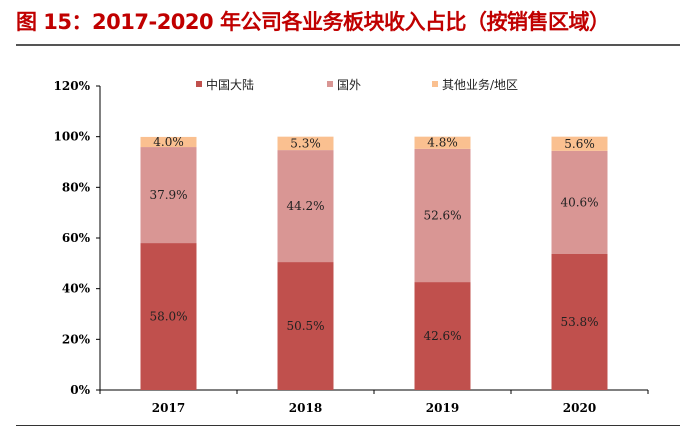 The height and width of the screenshot is (431, 680). I want to click on data-label: 4.0%, so click(168, 142).